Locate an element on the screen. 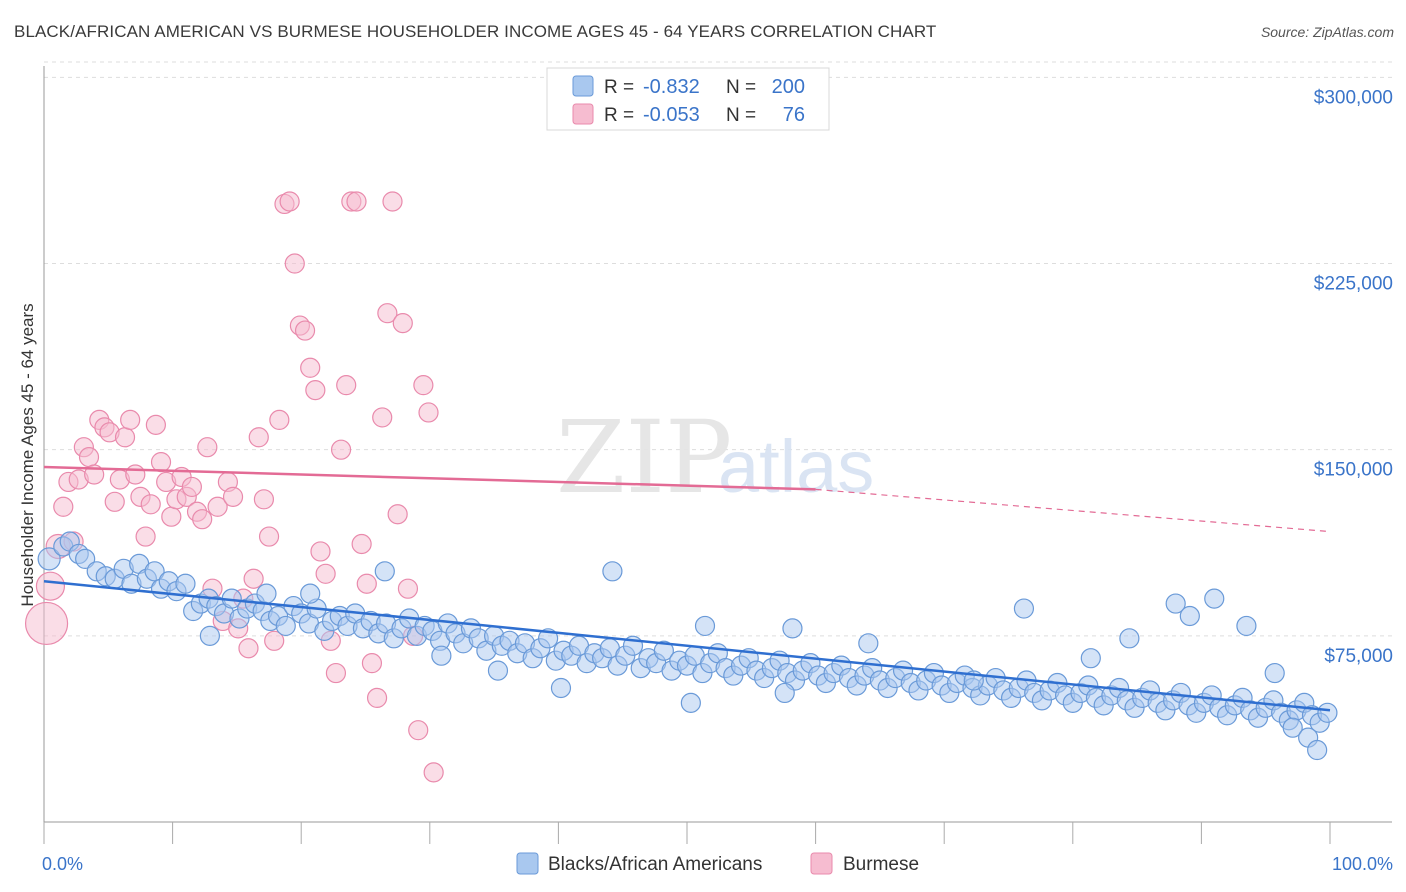 This screenshot has width=1406, height=892. blacks-trend-line is located at coordinates (687, 645).